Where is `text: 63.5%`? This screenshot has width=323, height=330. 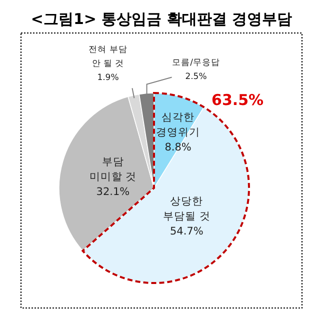
text: 63.5% is located at coordinates (238, 100).